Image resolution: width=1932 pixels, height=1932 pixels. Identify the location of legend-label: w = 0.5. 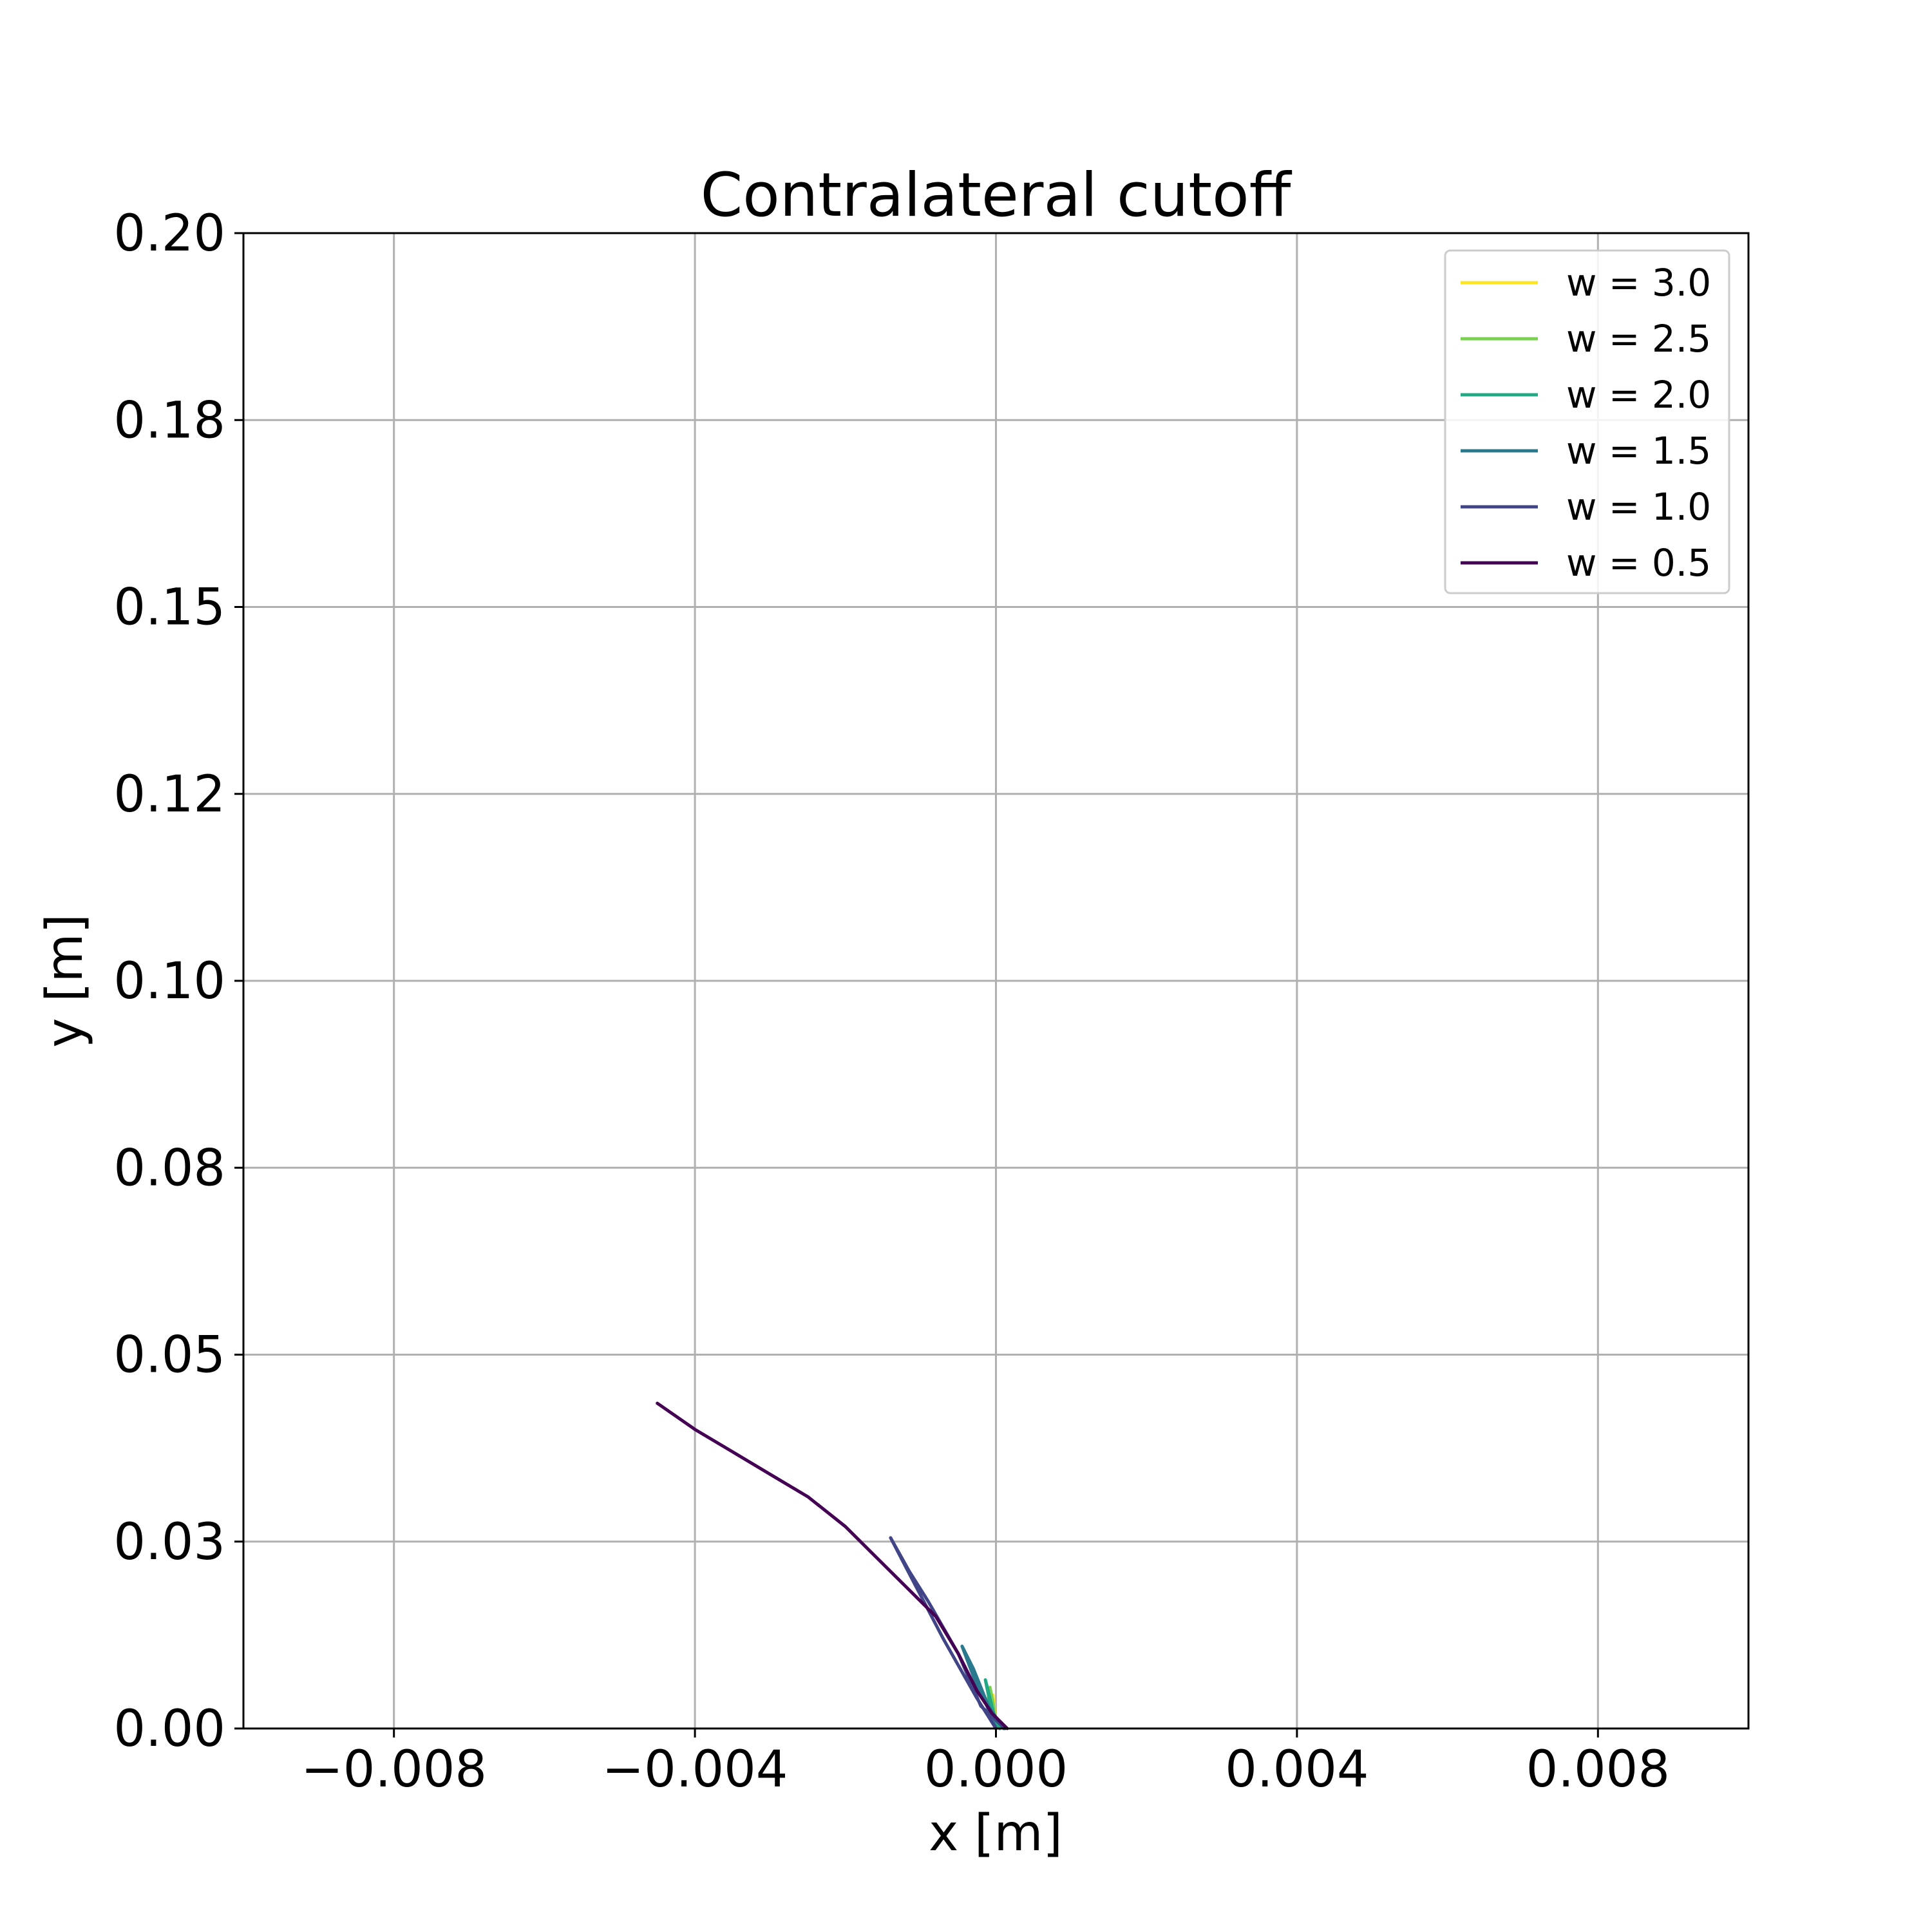
(1638, 563).